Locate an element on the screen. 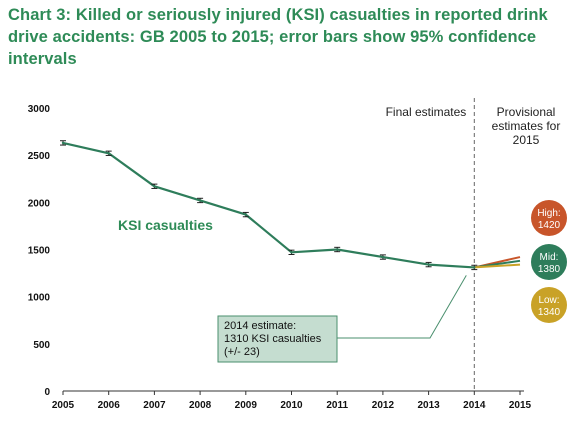 Image resolution: width=578 pixels, height=431 pixels. annotation-text-line: 2014 estimate: is located at coordinates (260, 326).